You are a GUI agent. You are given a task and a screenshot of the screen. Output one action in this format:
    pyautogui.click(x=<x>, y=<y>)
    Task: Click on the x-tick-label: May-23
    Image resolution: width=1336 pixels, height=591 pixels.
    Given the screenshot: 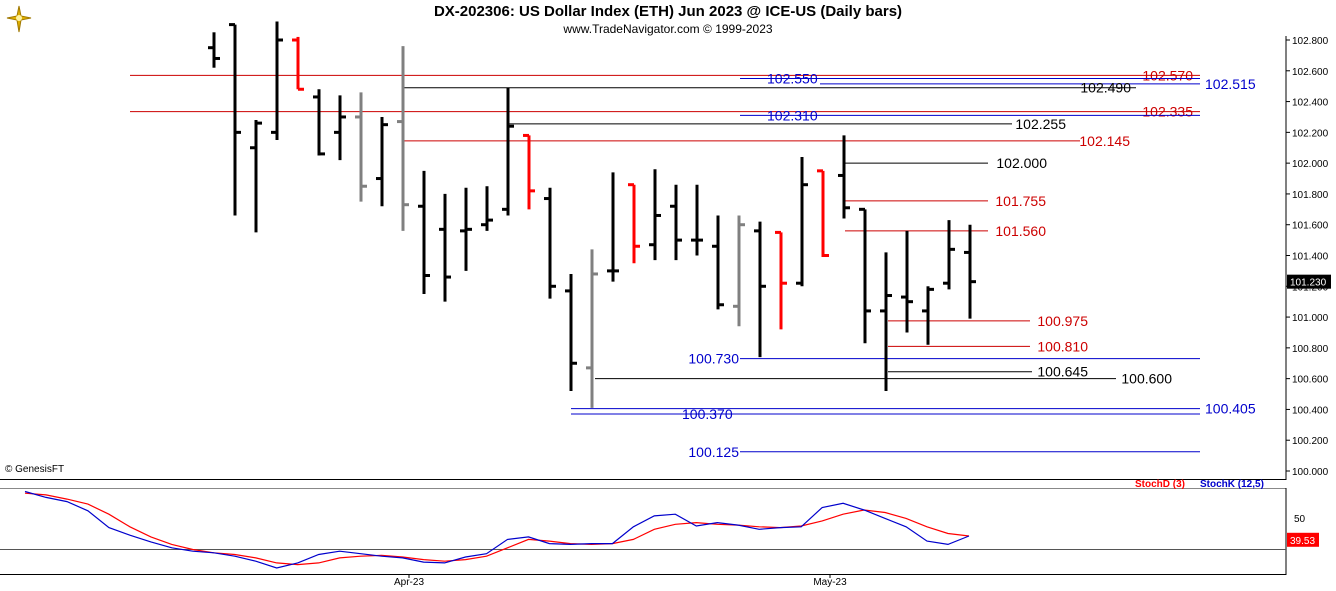 What is the action you would take?
    pyautogui.click(x=830, y=582)
    